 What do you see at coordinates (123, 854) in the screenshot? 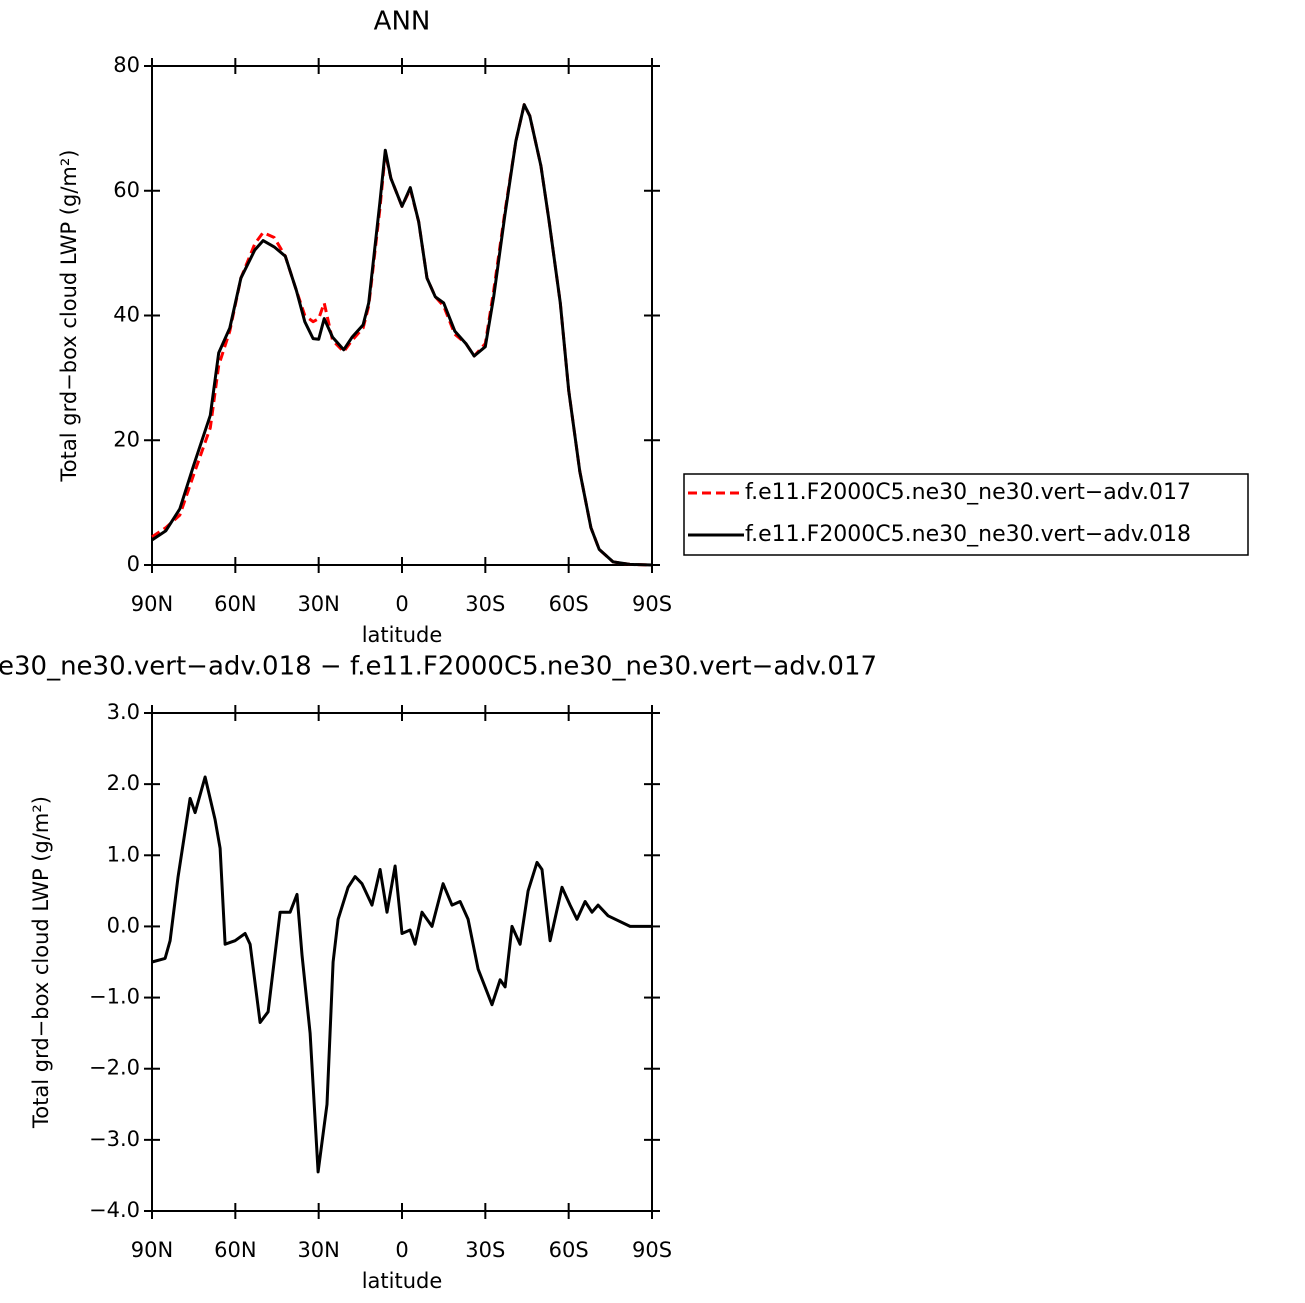
I see `y-tick-label: 1.0` at bounding box center [123, 854].